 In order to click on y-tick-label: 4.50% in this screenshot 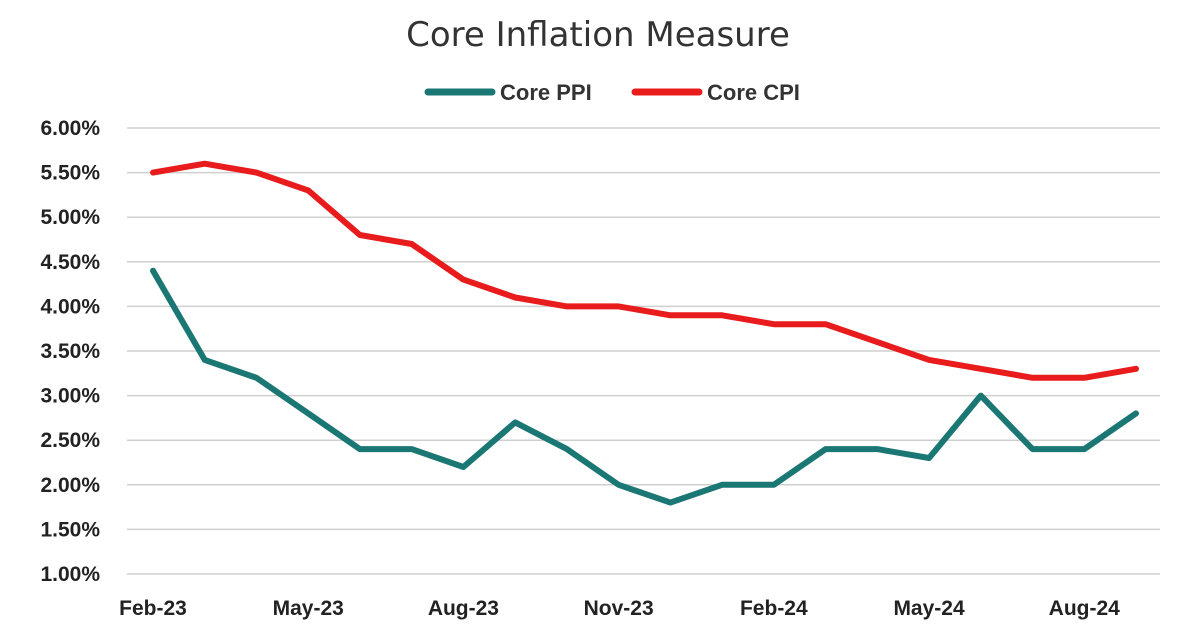, I will do `click(70, 262)`.